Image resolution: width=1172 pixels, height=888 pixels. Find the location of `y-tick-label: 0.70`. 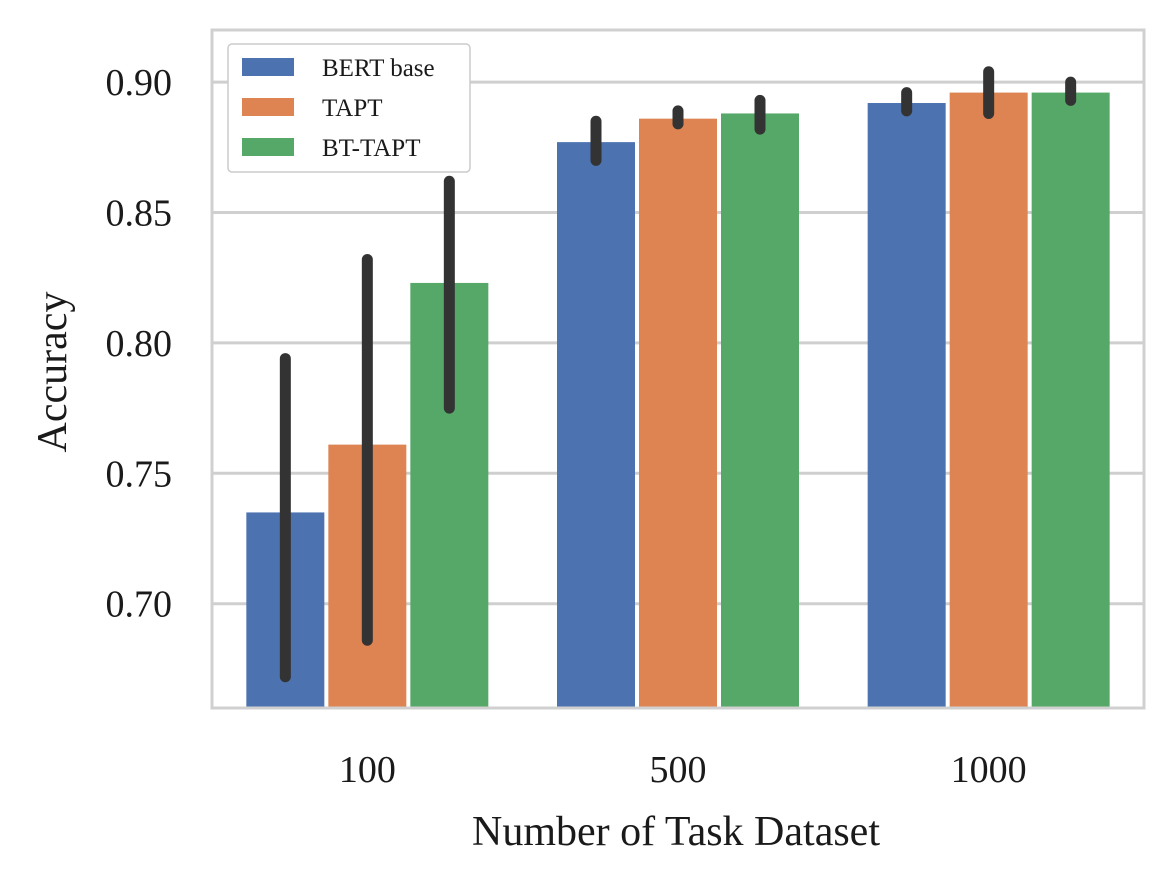

y-tick-label: 0.70 is located at coordinates (139, 605).